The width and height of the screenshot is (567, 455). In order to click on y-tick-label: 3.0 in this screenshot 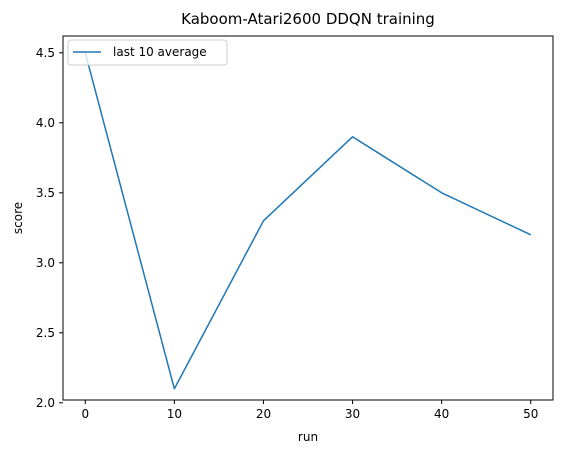, I will do `click(45, 263)`.